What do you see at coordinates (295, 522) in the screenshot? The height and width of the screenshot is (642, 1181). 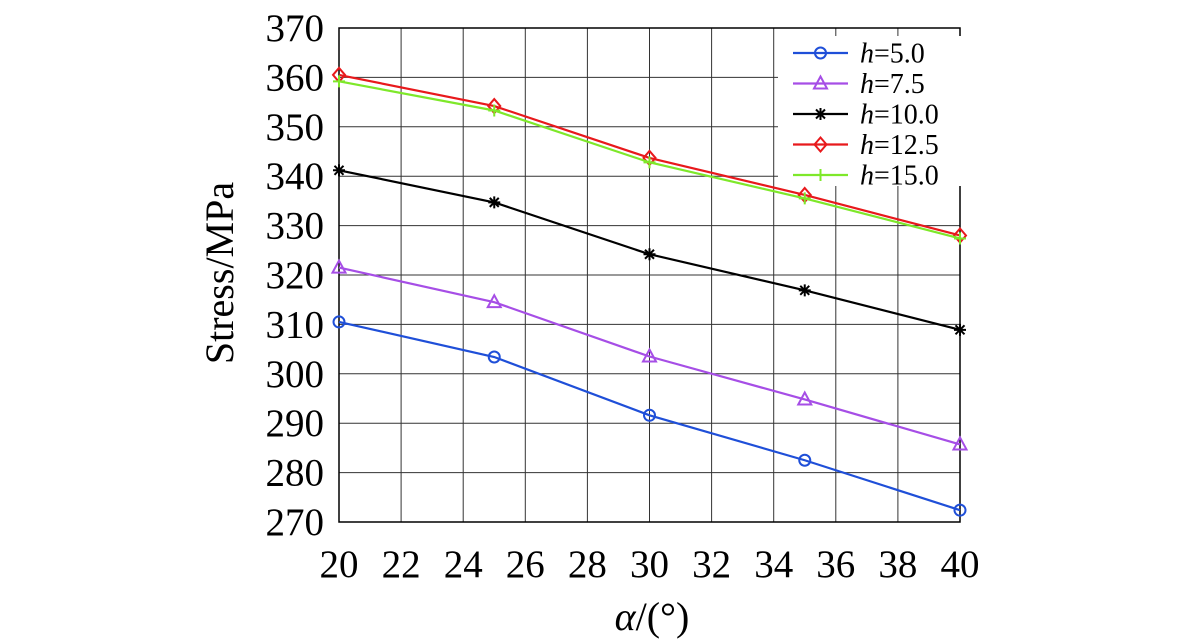 I see `y-tick-label: 270` at bounding box center [295, 522].